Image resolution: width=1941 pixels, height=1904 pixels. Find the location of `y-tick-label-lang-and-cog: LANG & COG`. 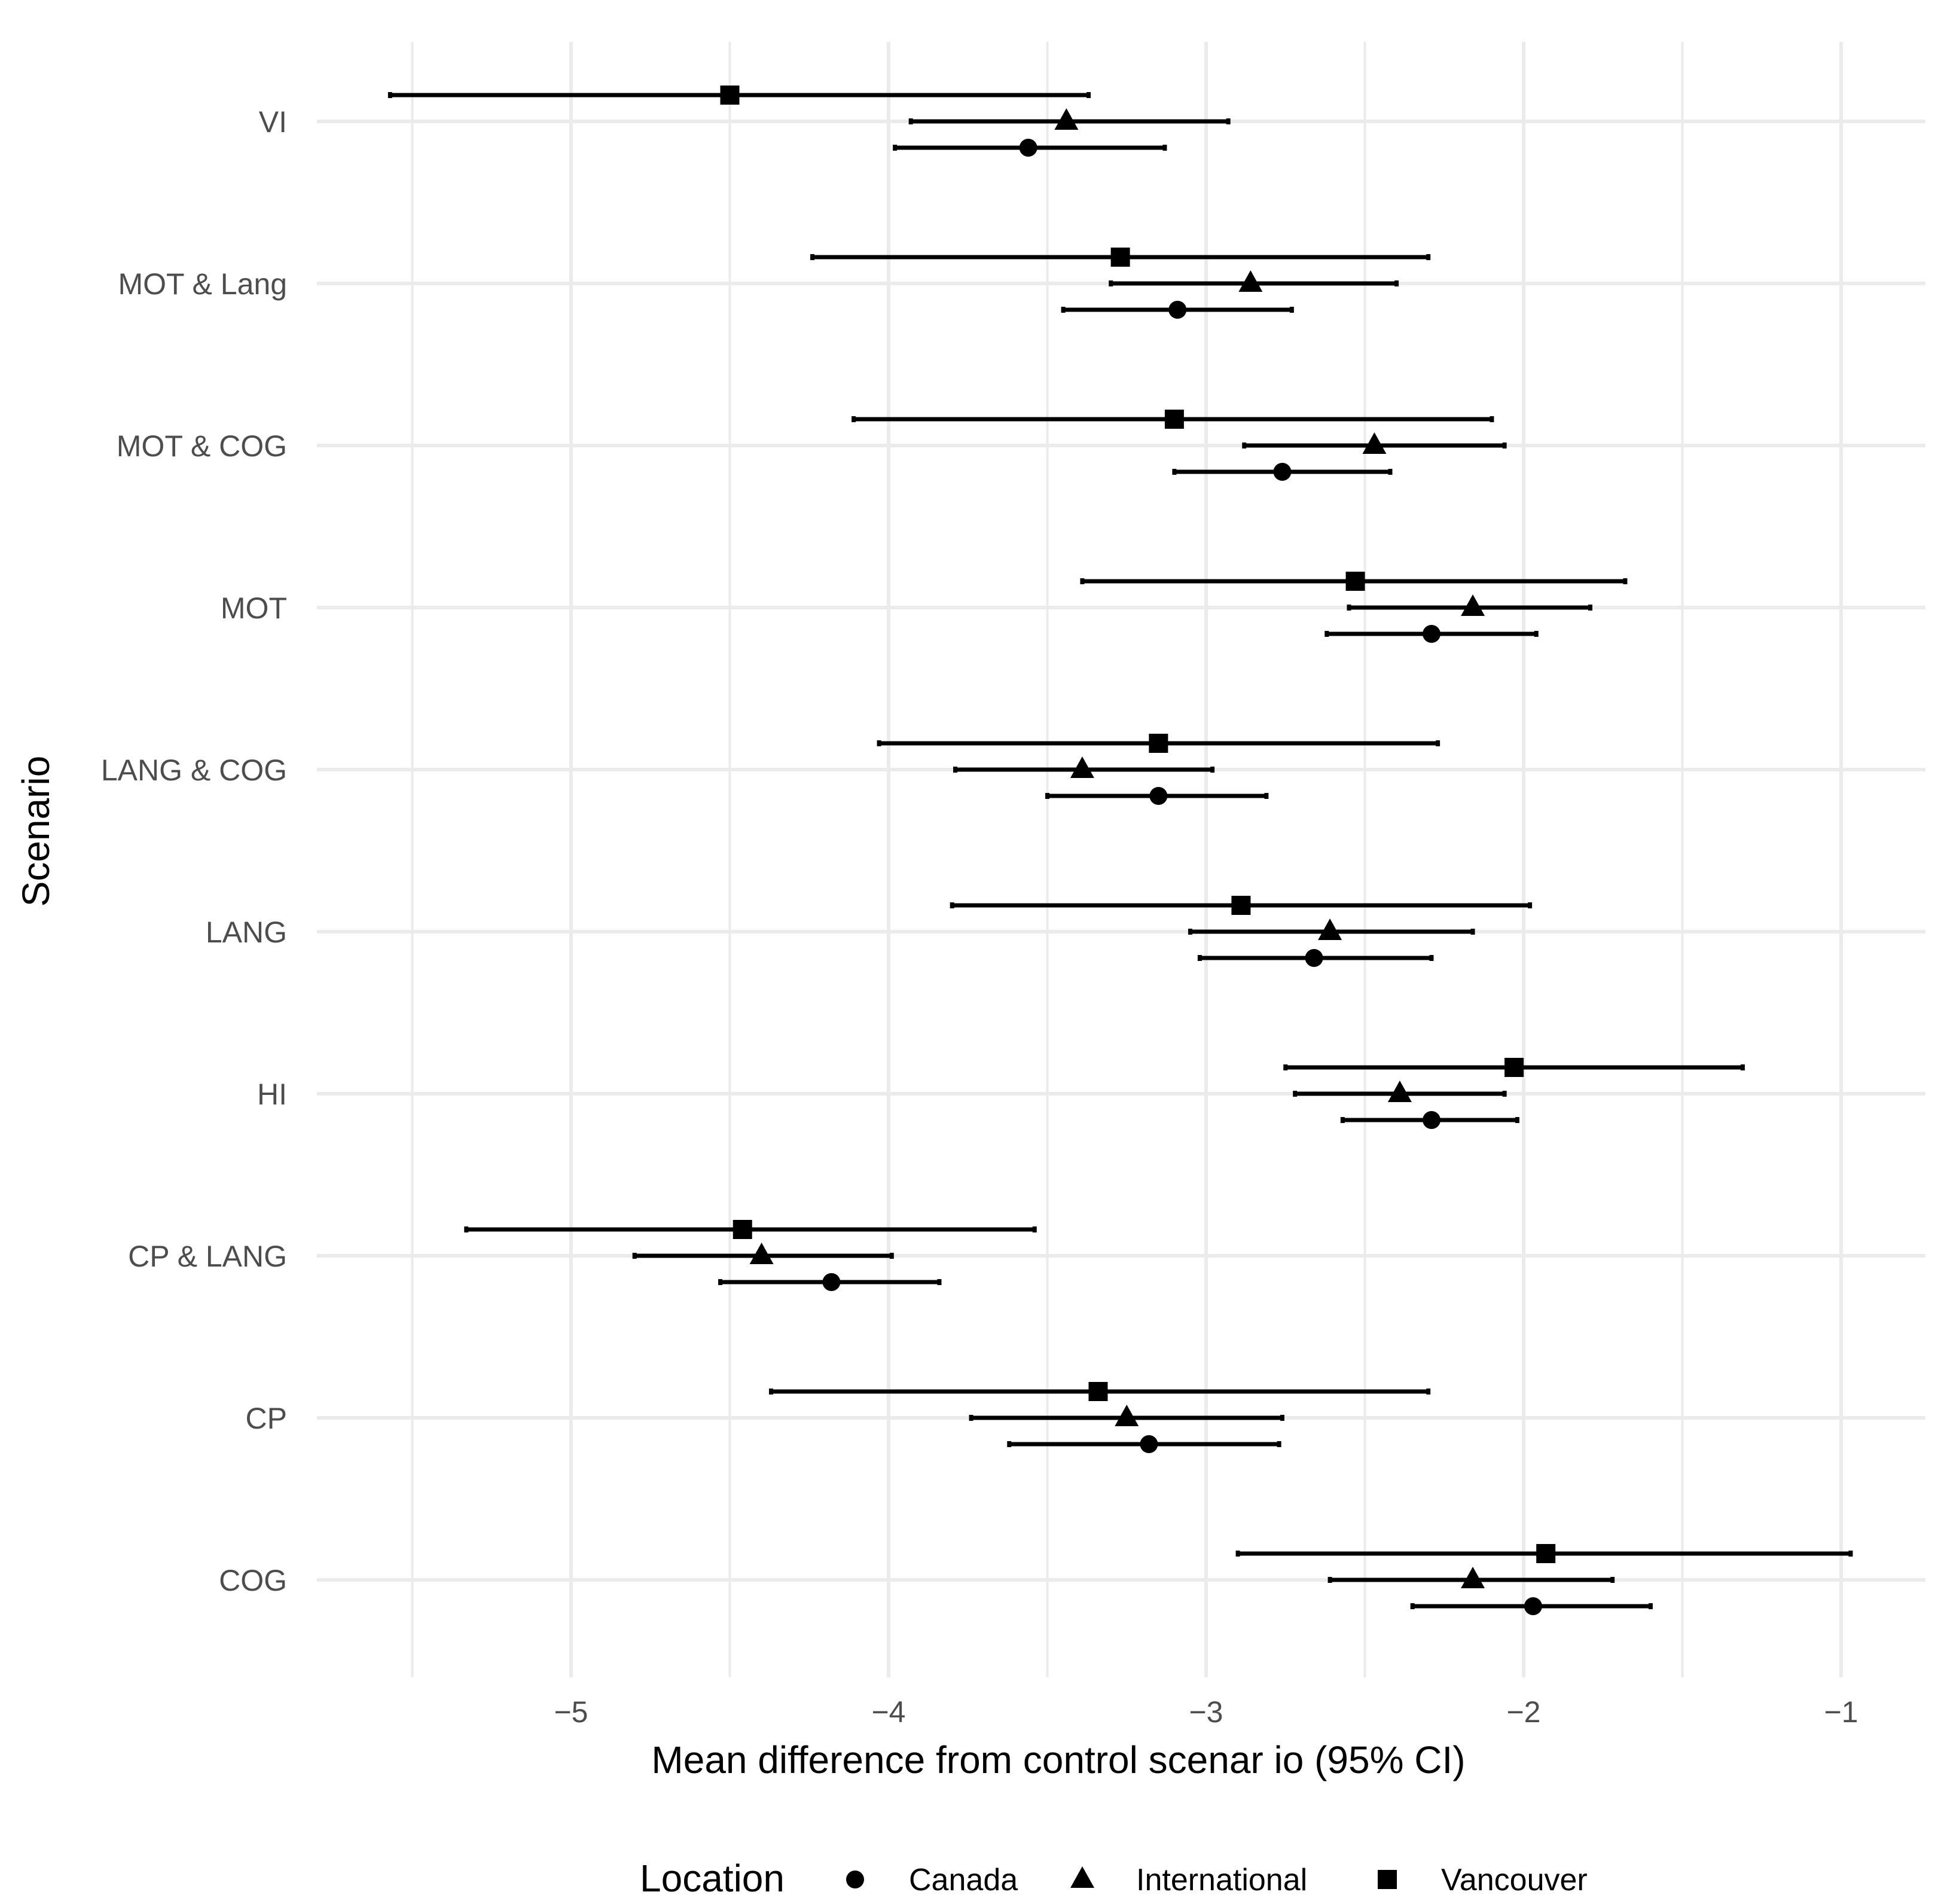

y-tick-label-lang-and-cog: LANG & COG is located at coordinates (194, 770).